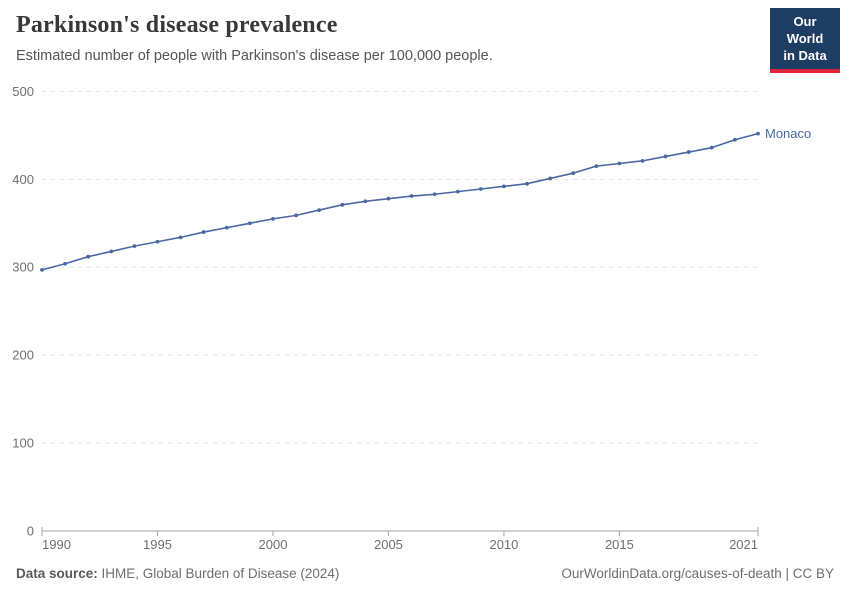 The width and height of the screenshot is (850, 600). Describe the element at coordinates (56, 544) in the screenshot. I see `x-axis-label: 1990` at that location.